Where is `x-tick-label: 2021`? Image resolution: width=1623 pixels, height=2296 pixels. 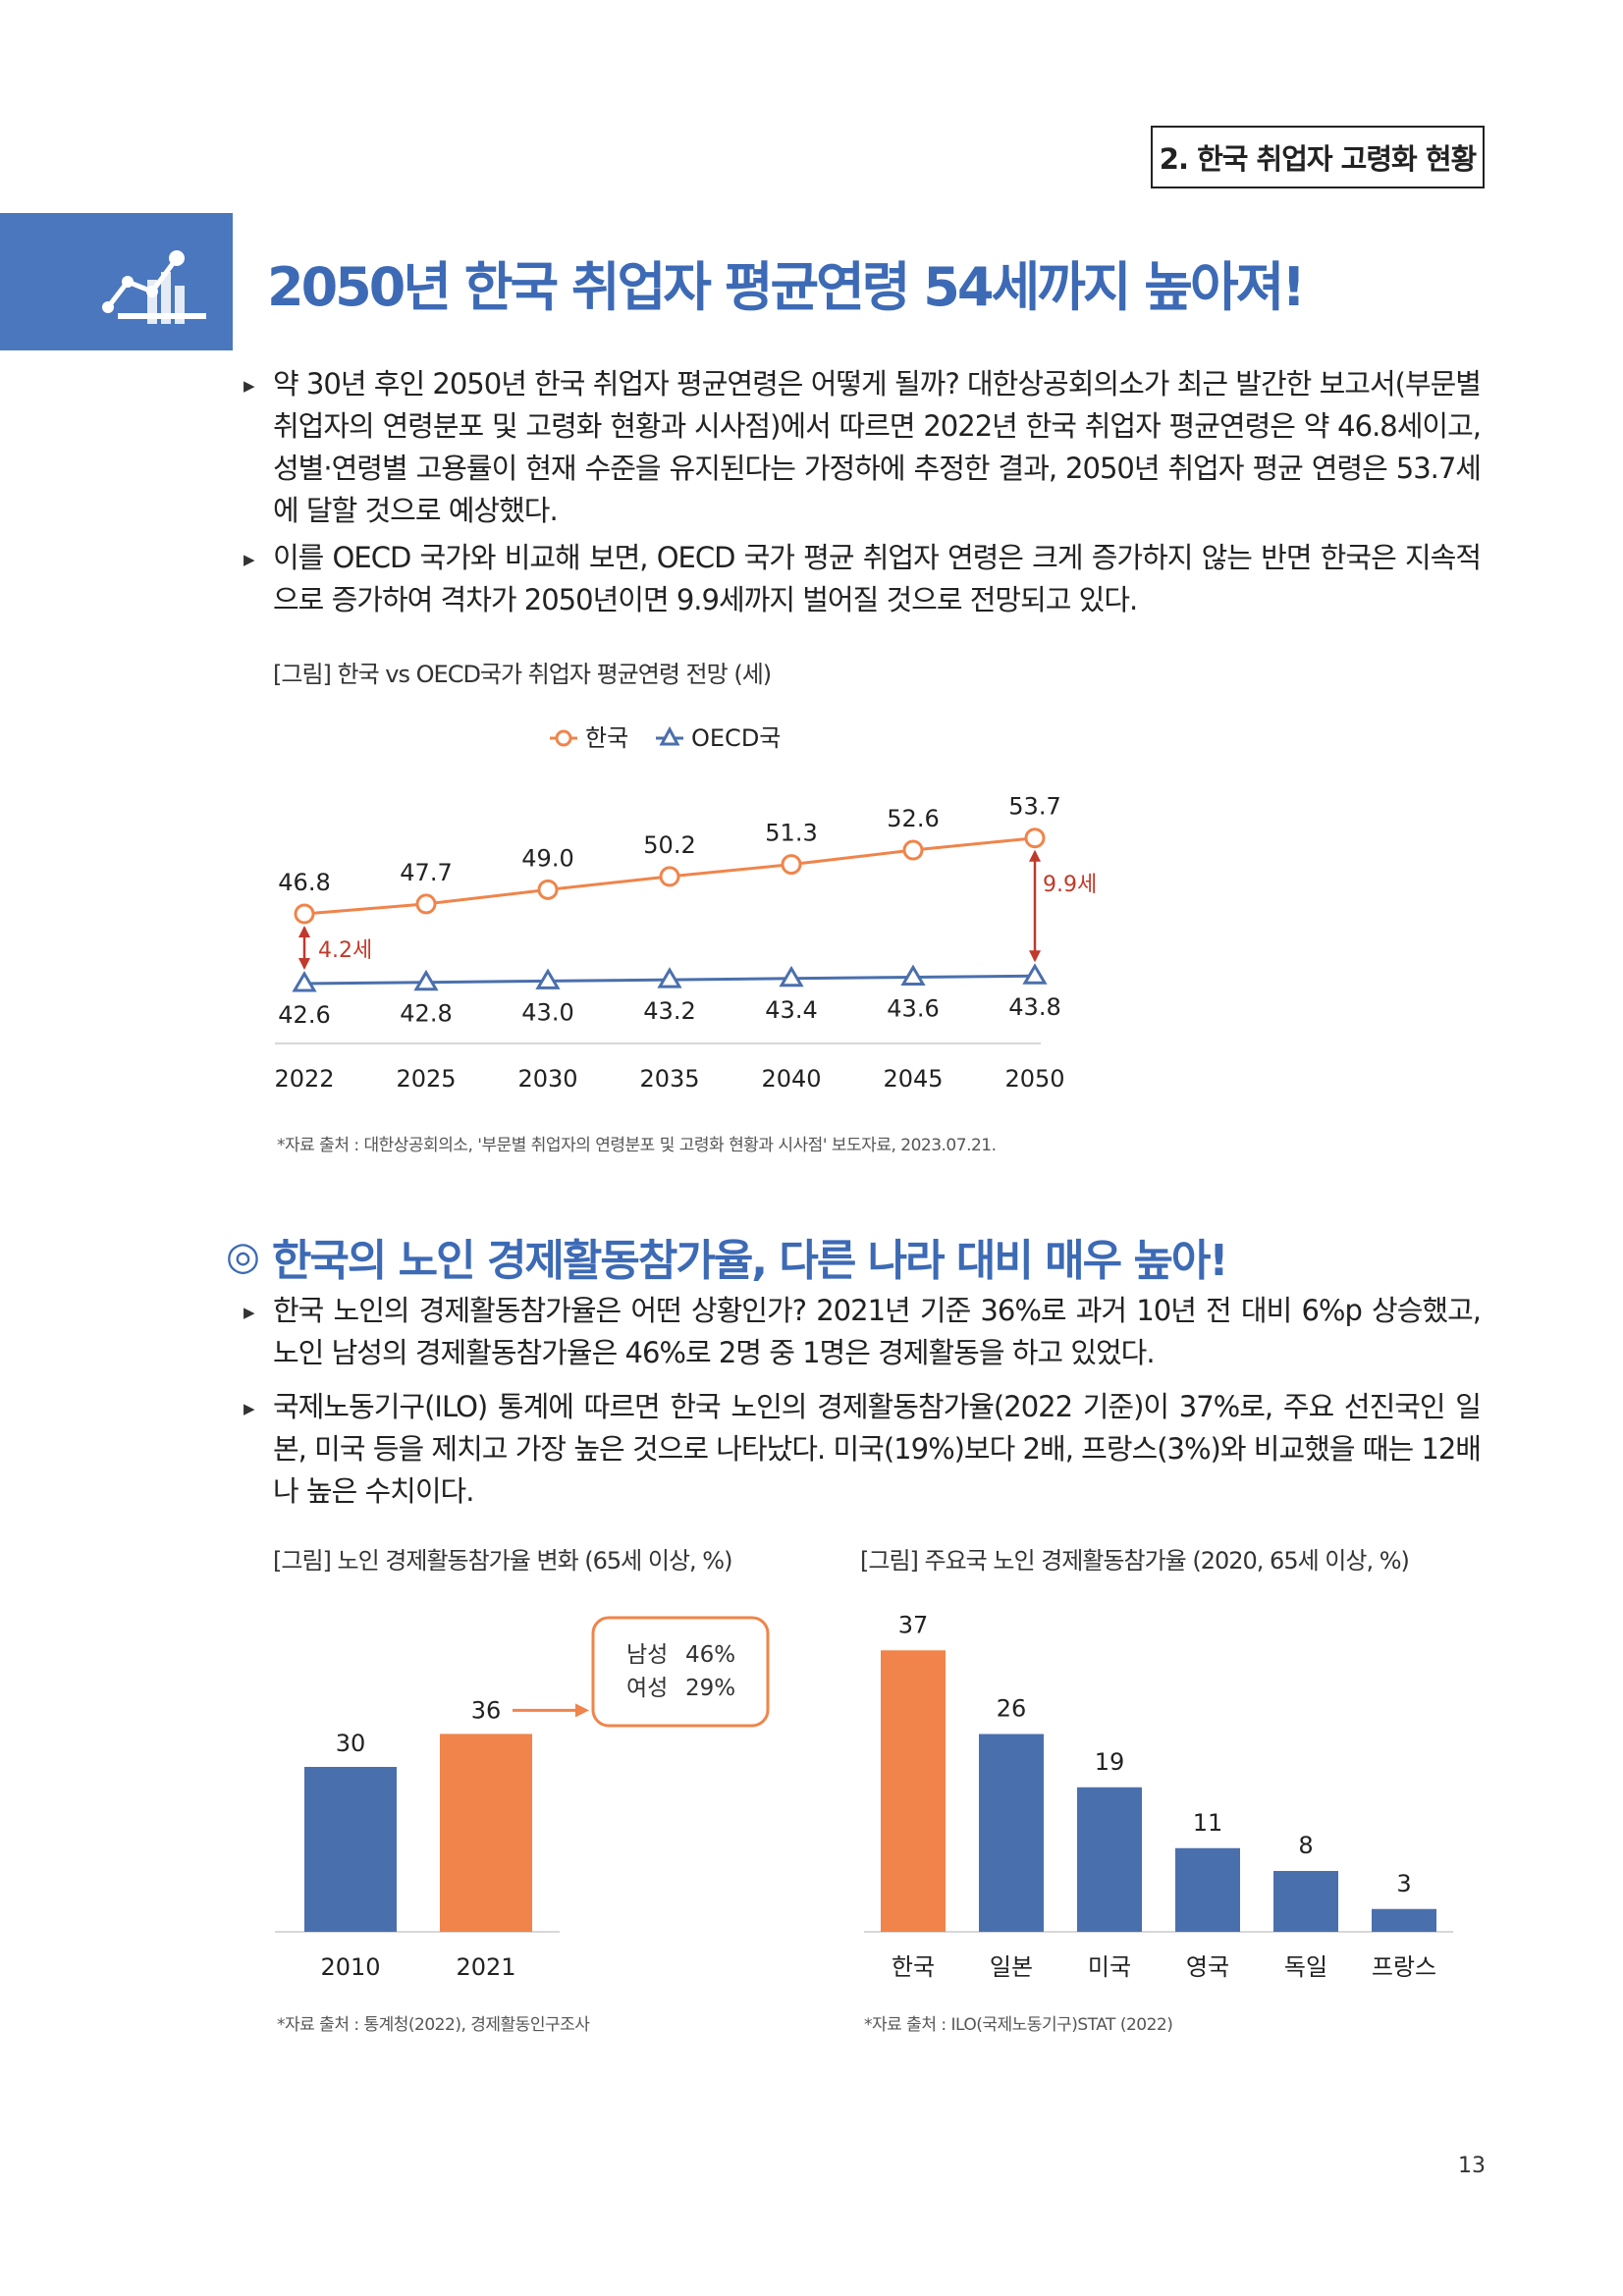 x-tick-label: 2021 is located at coordinates (485, 1967).